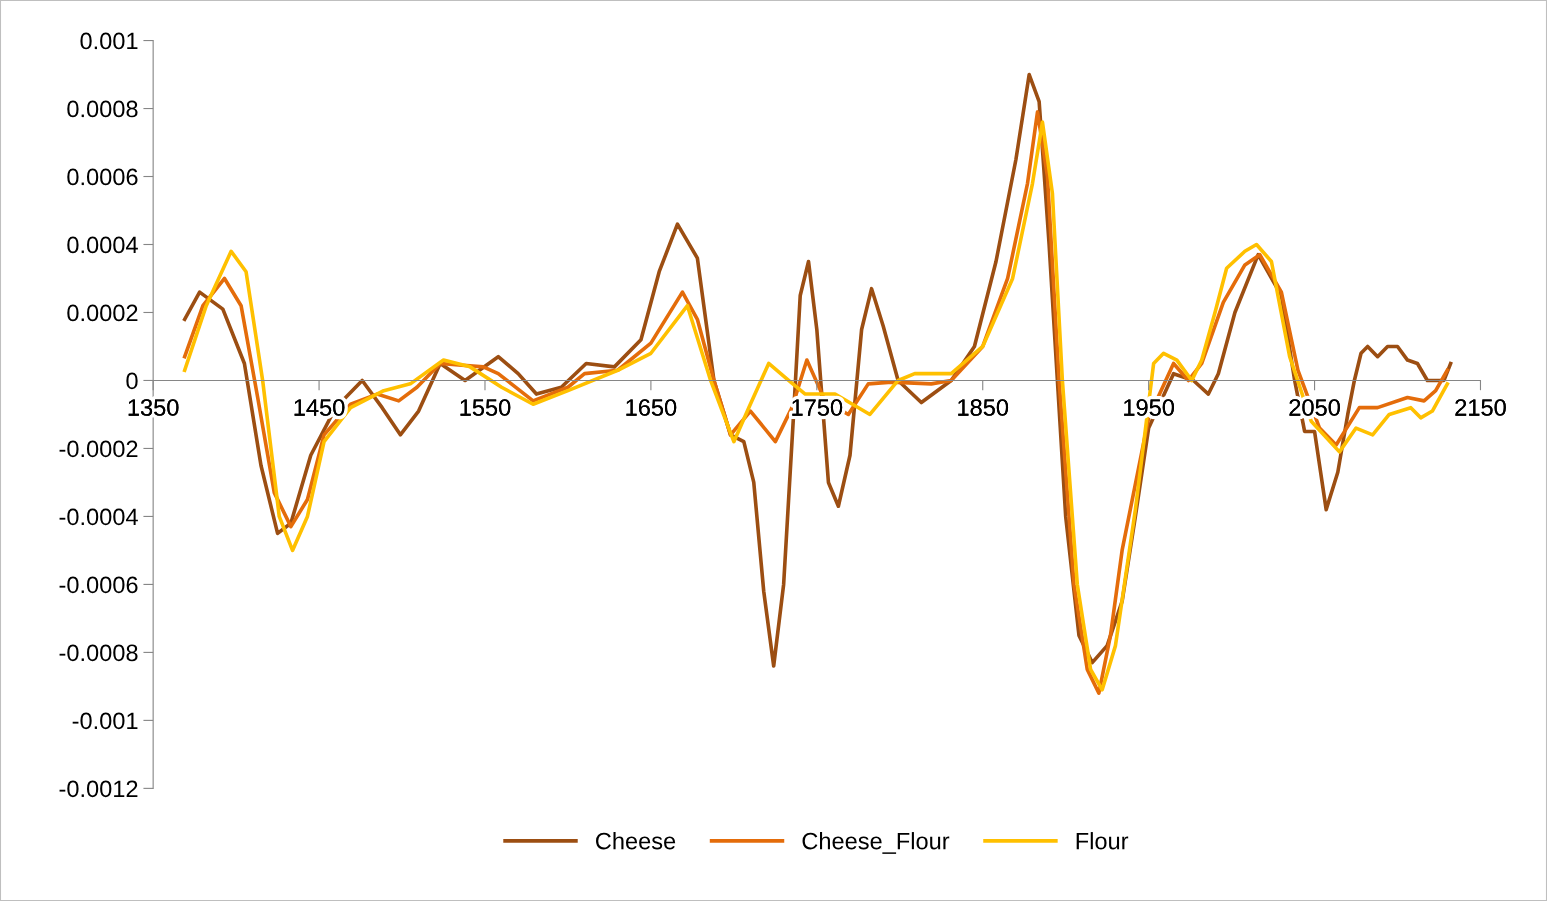 The width and height of the screenshot is (1547, 901). Describe the element at coordinates (105, 721) in the screenshot. I see `y-tick-label: -0.001` at that location.